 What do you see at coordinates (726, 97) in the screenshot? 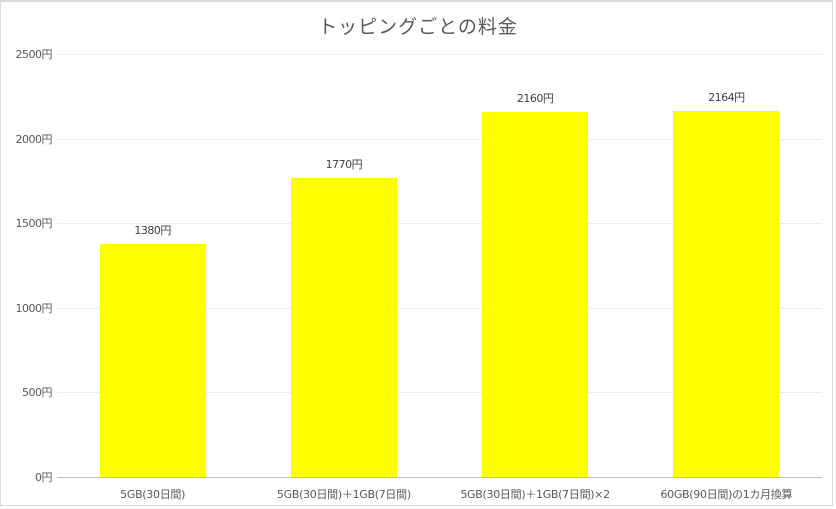
I see `data-label: 2164円` at bounding box center [726, 97].